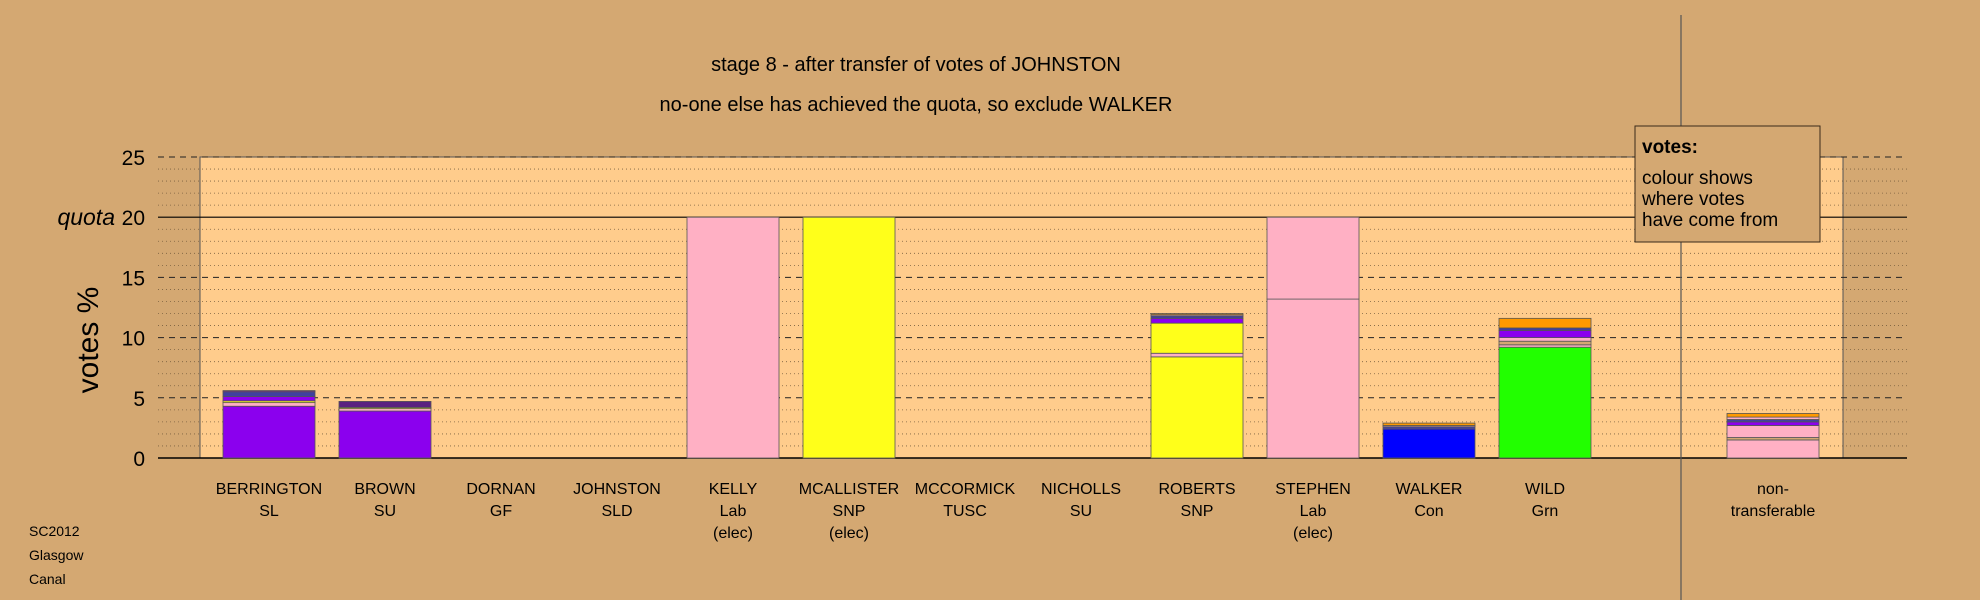  What do you see at coordinates (1773, 511) in the screenshot?
I see `nontransferable-label-line: transferable` at bounding box center [1773, 511].